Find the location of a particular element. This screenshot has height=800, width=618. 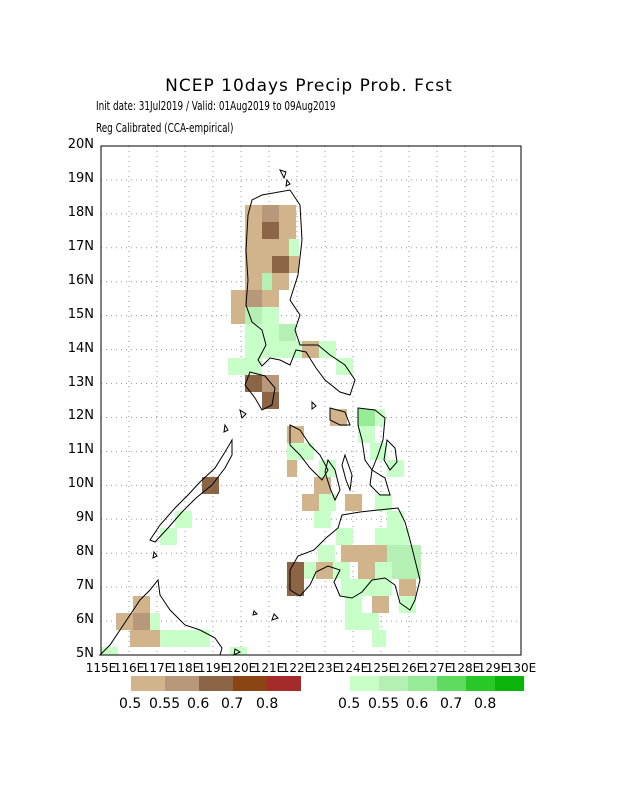

lat-tick-label: 17N is located at coordinates (80, 246).